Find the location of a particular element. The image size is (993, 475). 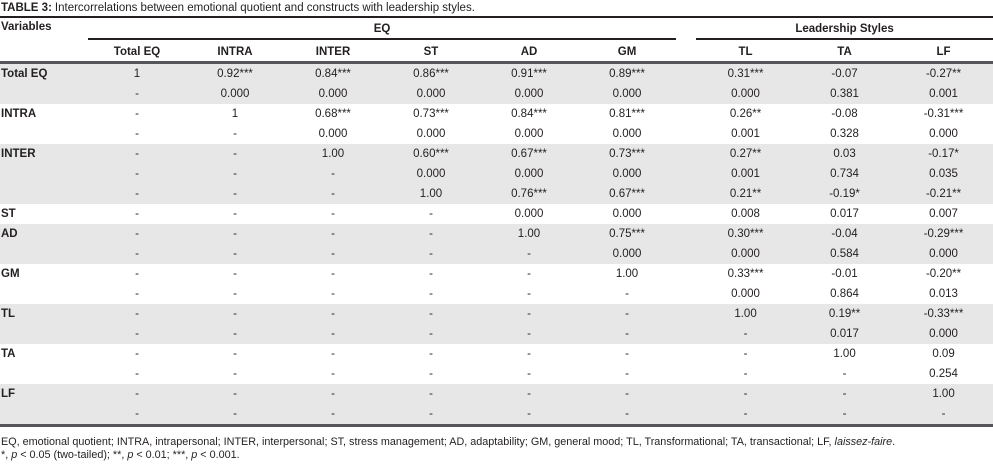

table-row: --------- is located at coordinates (496, 415).